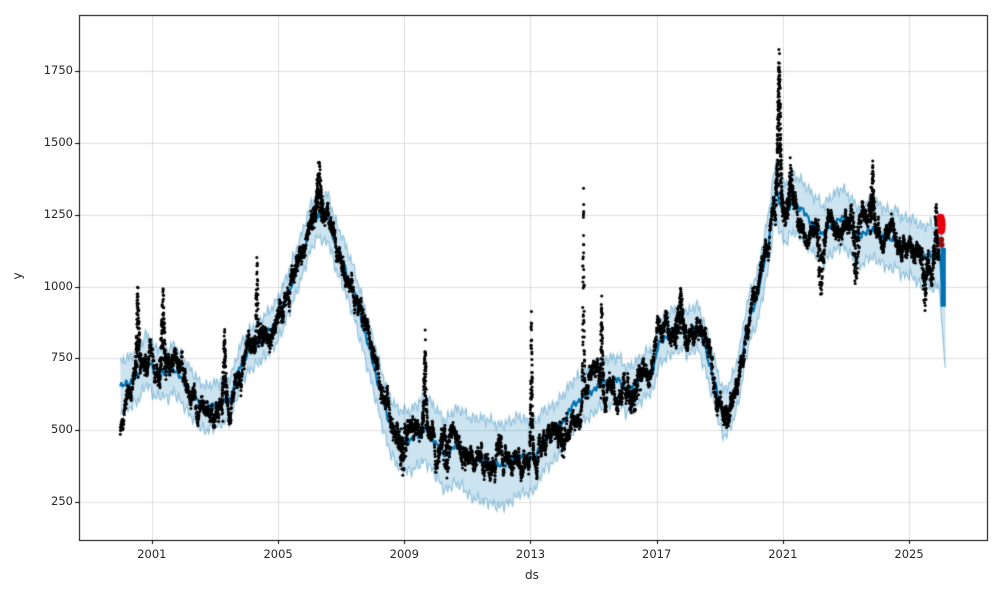 The height and width of the screenshot is (600, 1000). Describe the element at coordinates (62, 429) in the screenshot. I see `y-tick-label: 500` at that location.